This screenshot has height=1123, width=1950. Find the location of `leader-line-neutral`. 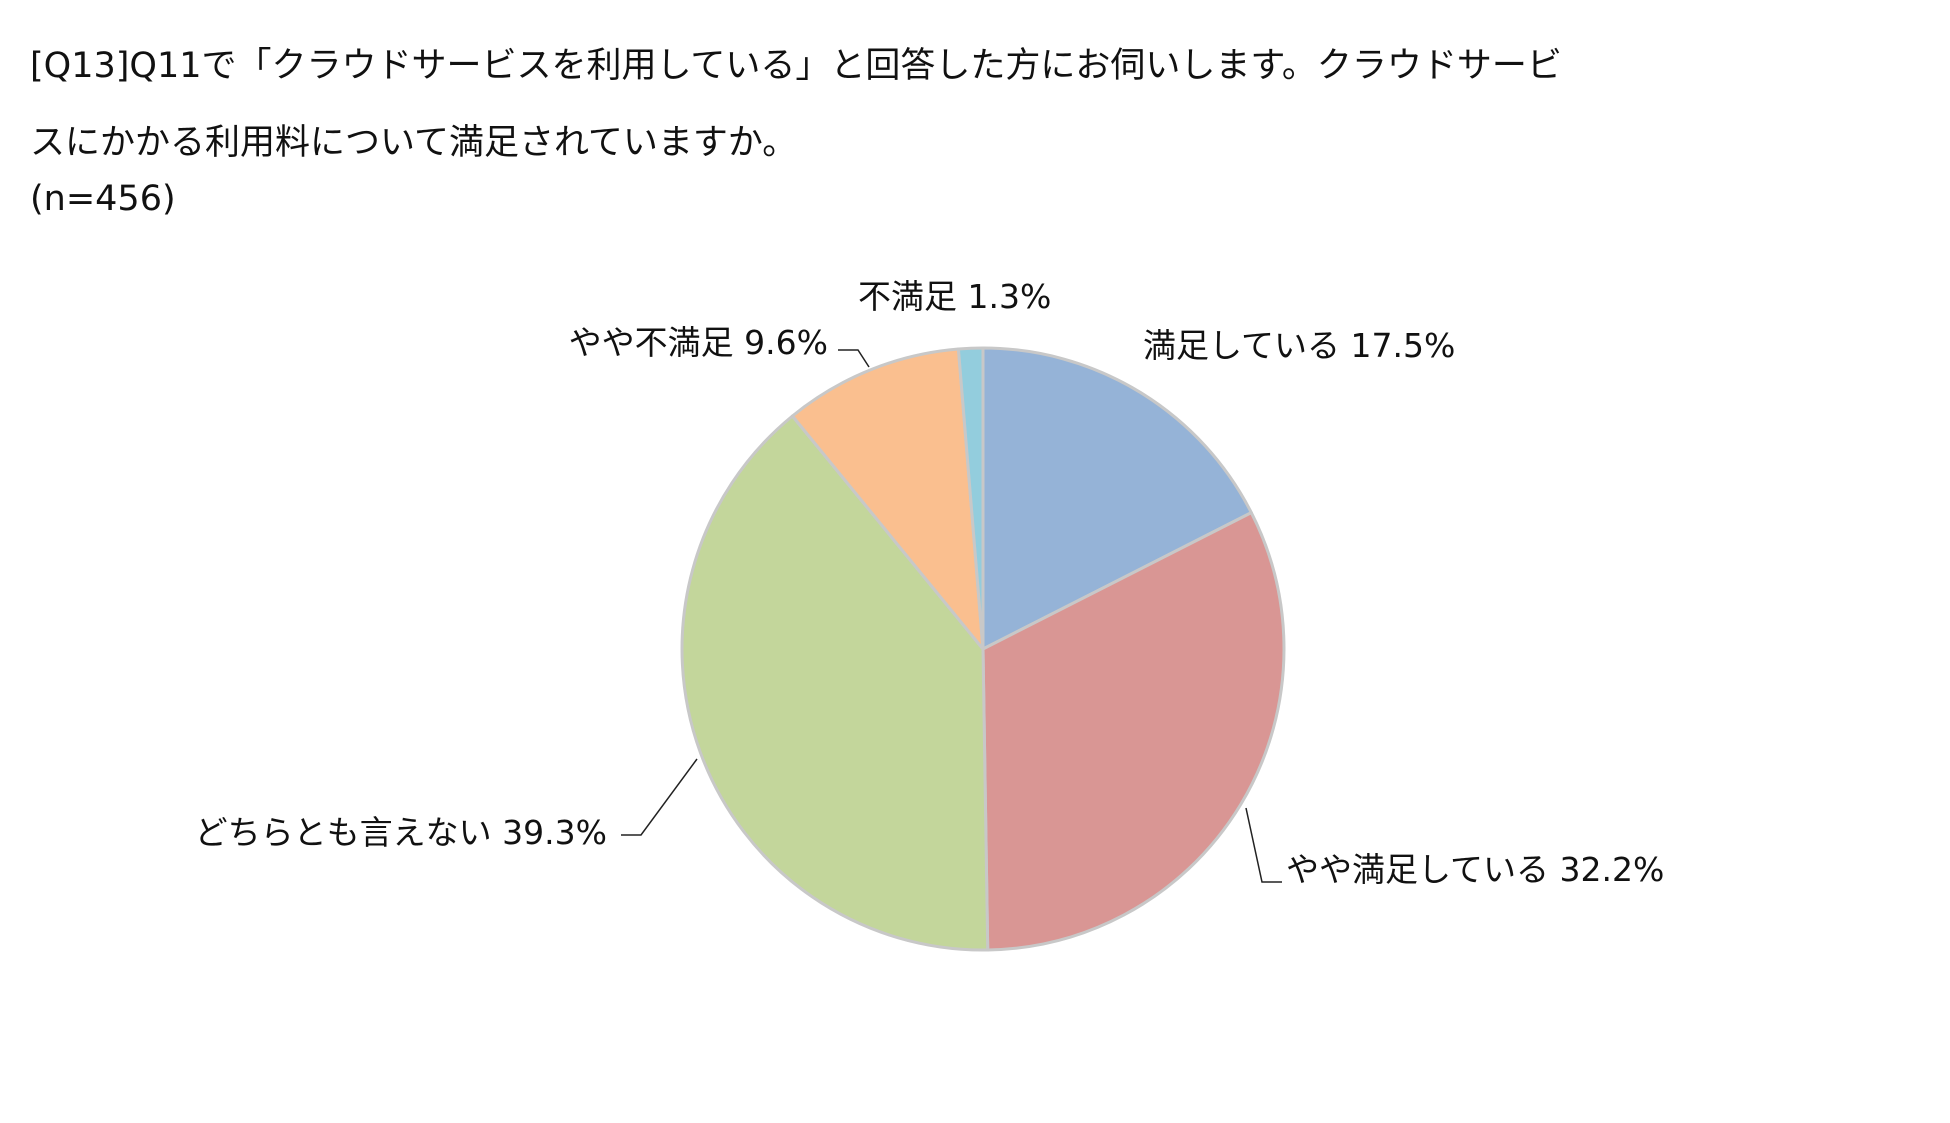

leader-line-neutral is located at coordinates (659, 797).